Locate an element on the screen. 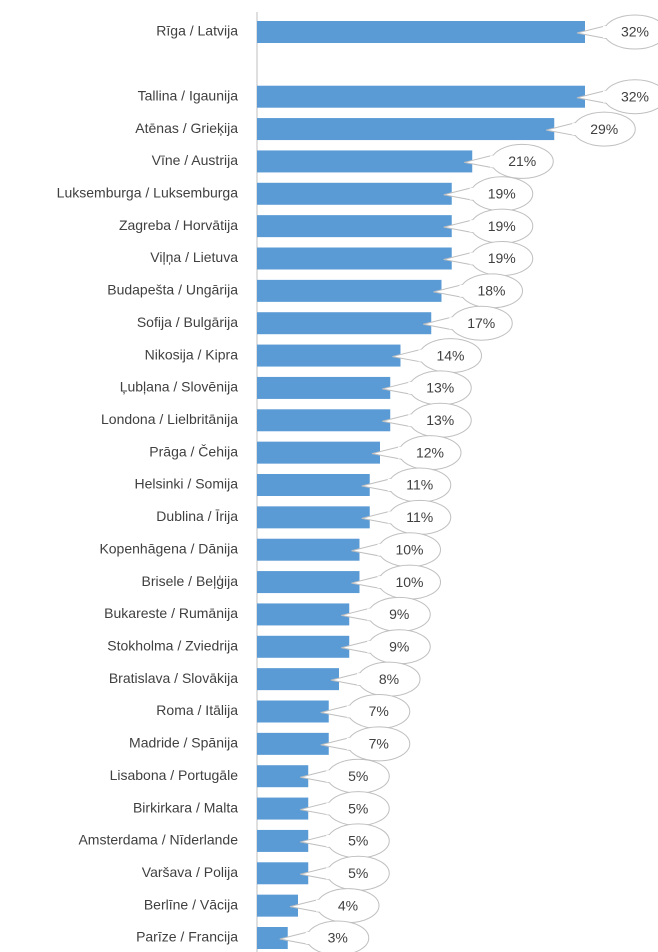 This screenshot has height=952, width=658. category-label: Brisele / Beļģija is located at coordinates (190, 581).